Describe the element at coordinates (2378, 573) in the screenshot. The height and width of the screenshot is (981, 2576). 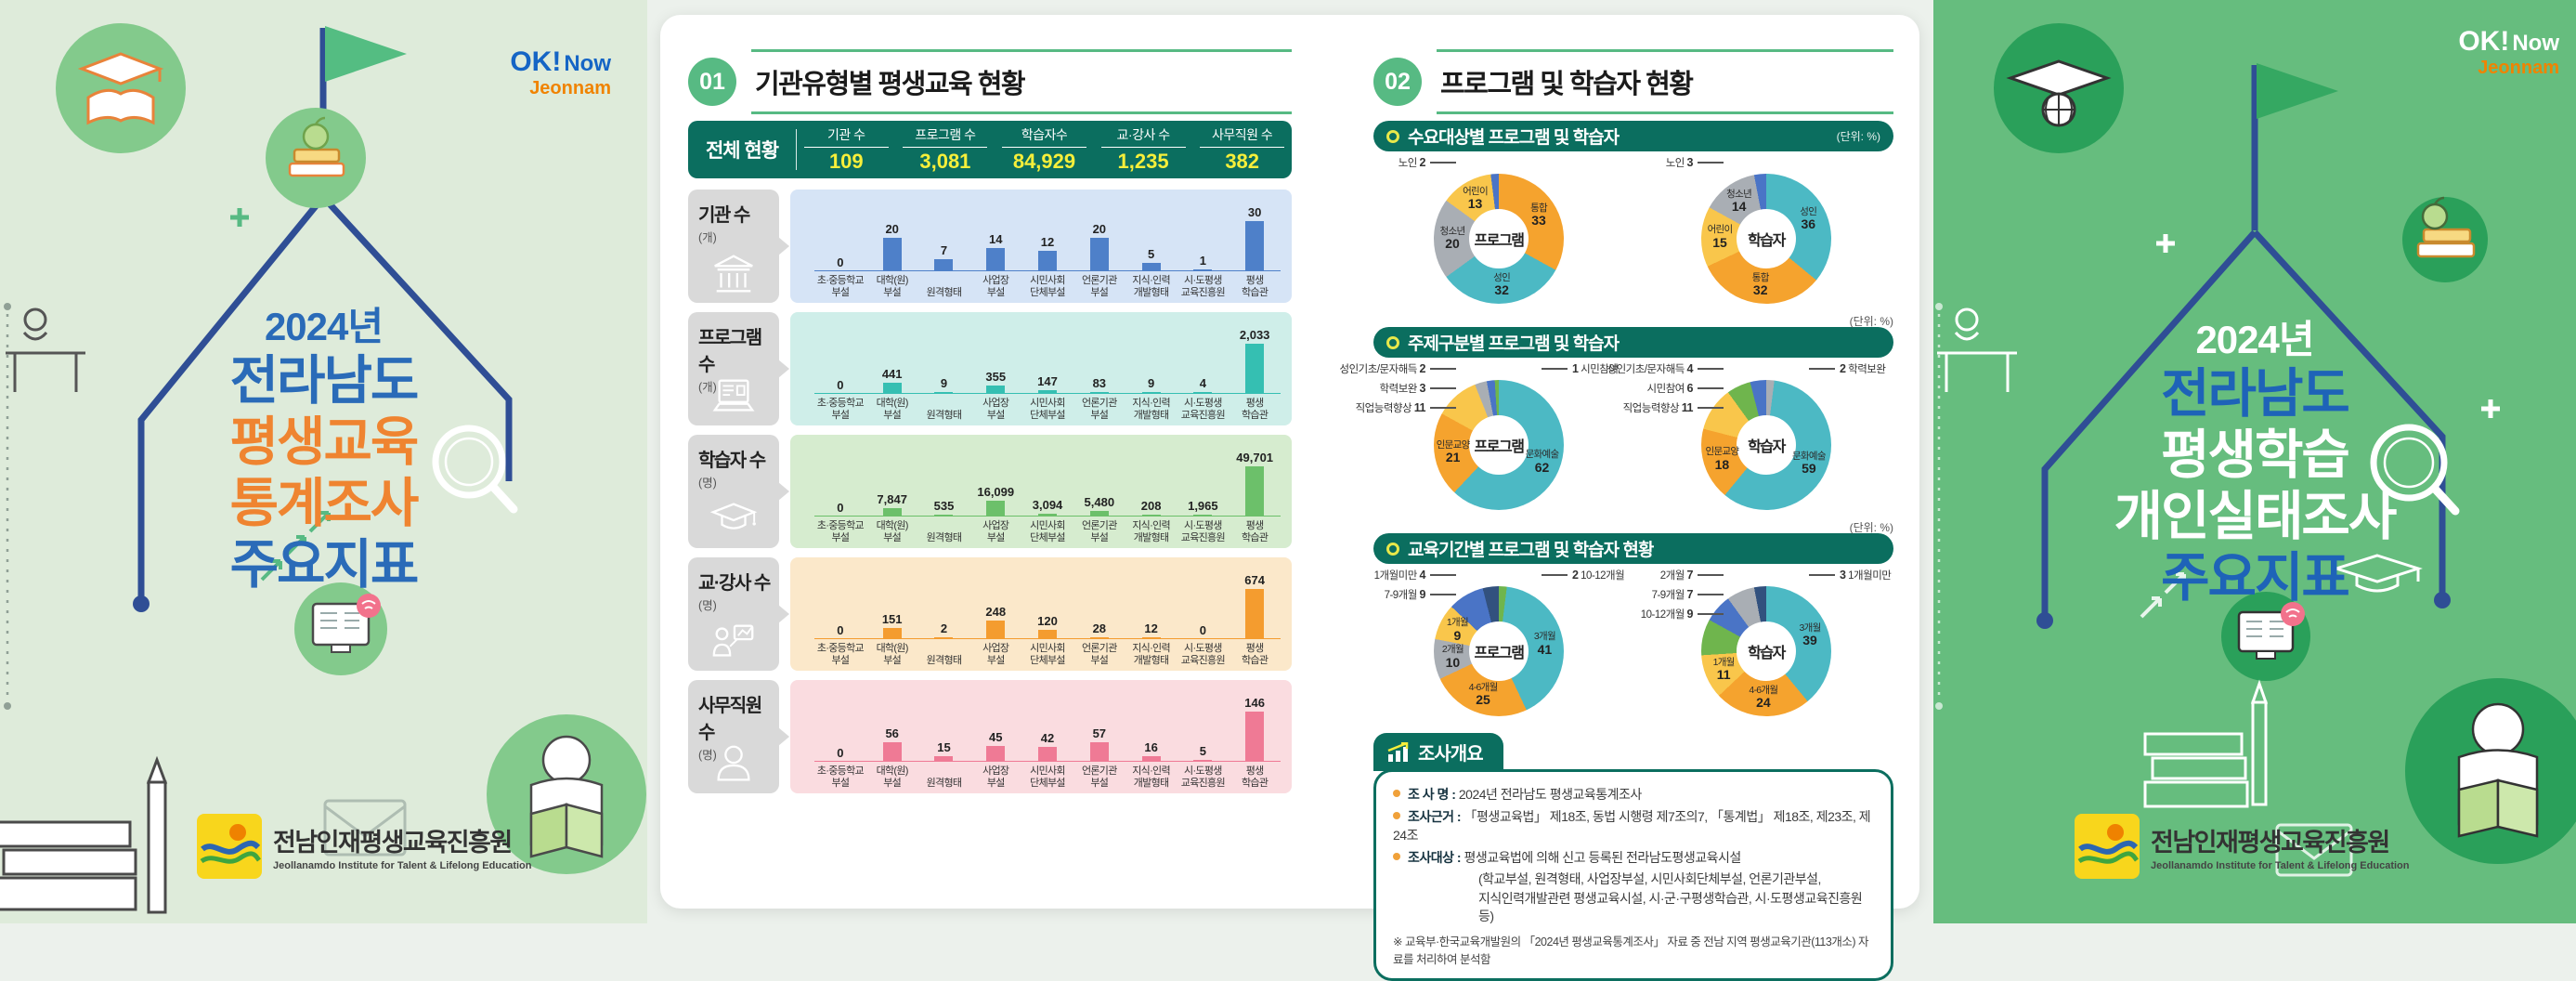
I see `gradcap-icon` at that location.